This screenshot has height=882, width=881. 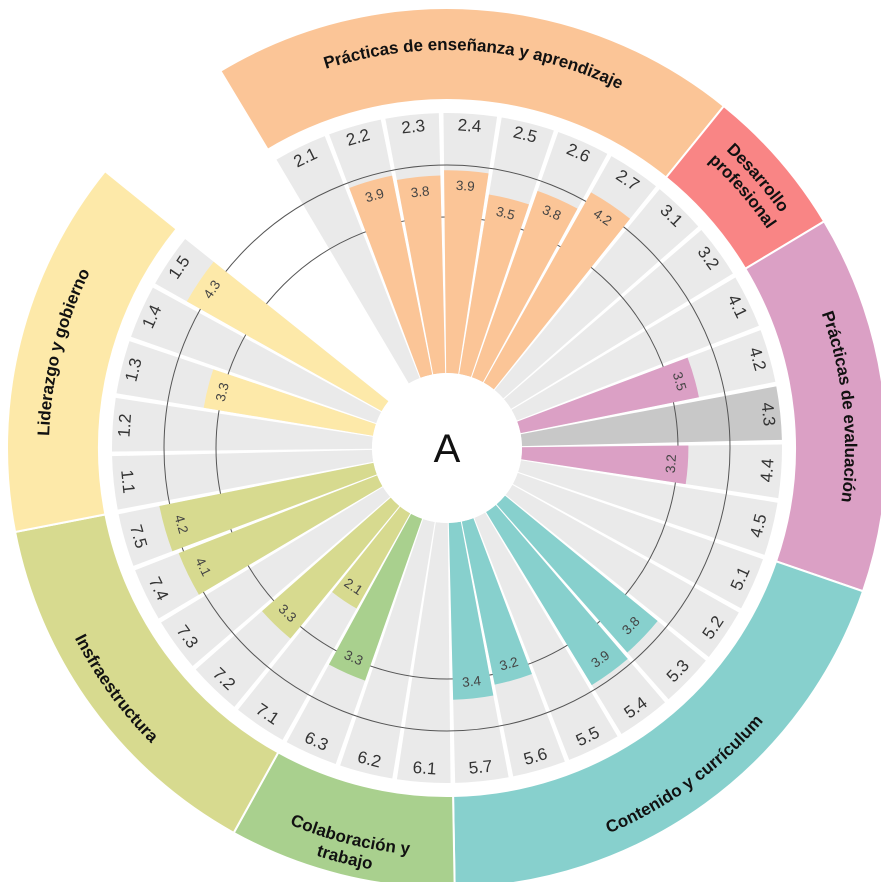 What do you see at coordinates (420, 191) in the screenshot?
I see `value-label-2-3: 3.8` at bounding box center [420, 191].